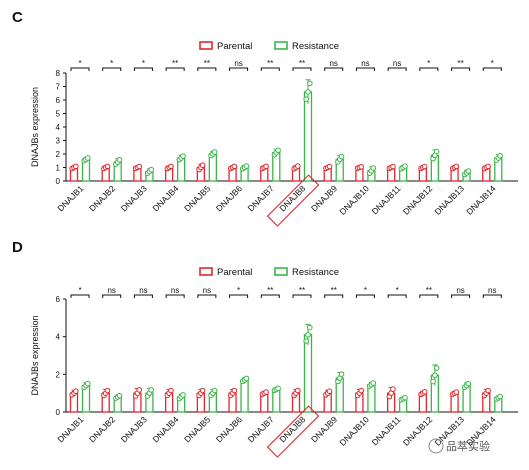 The image size is (529, 470). Describe the element at coordinates (58, 412) in the screenshot. I see `y-tick-label: 0` at that location.